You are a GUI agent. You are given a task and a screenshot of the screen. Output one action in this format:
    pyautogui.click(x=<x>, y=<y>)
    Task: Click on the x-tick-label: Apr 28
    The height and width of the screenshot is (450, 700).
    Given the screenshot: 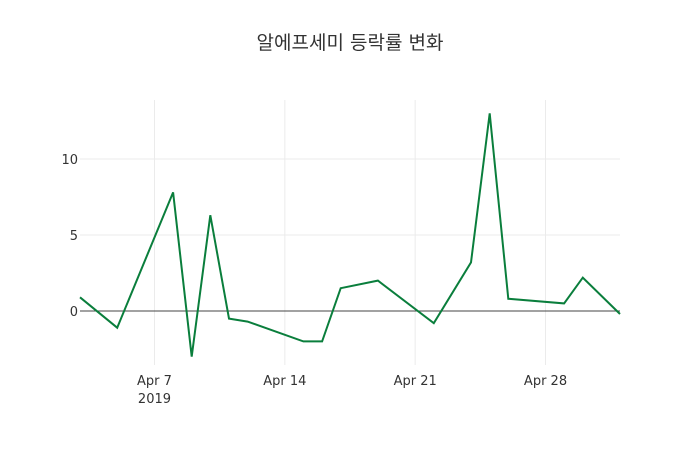 What is the action you would take?
    pyautogui.click(x=545, y=381)
    